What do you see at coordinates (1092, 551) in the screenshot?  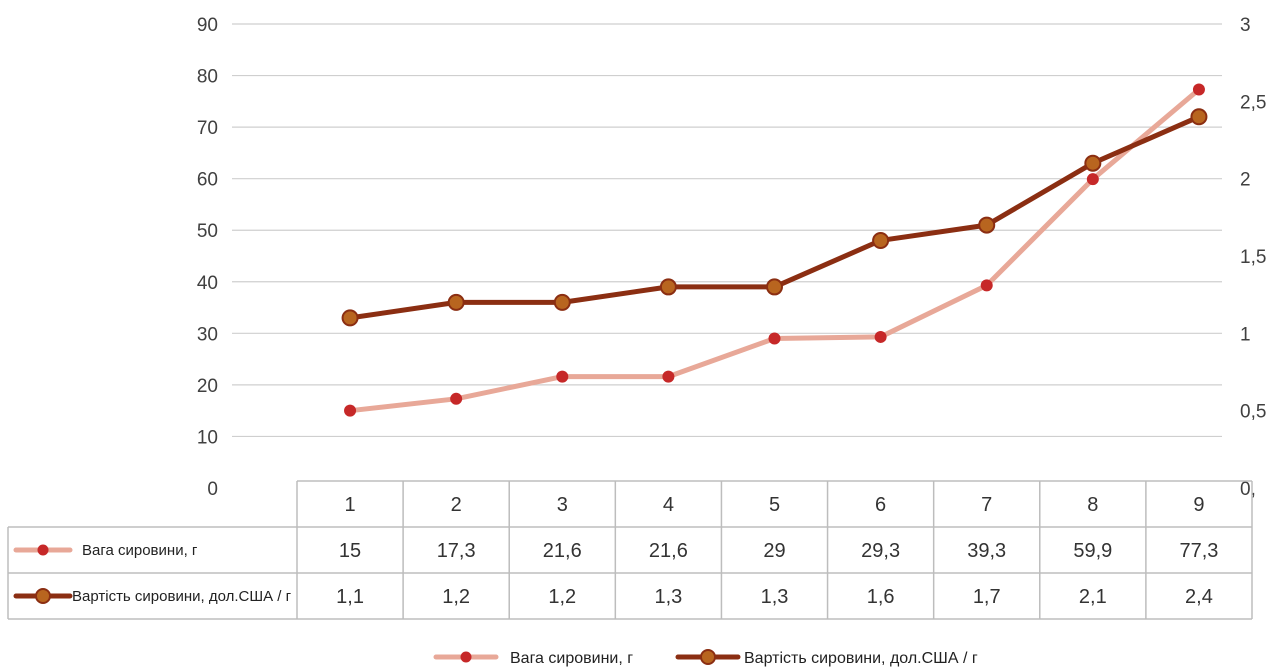 I see `table-cell-value: 59,9` at bounding box center [1092, 551].